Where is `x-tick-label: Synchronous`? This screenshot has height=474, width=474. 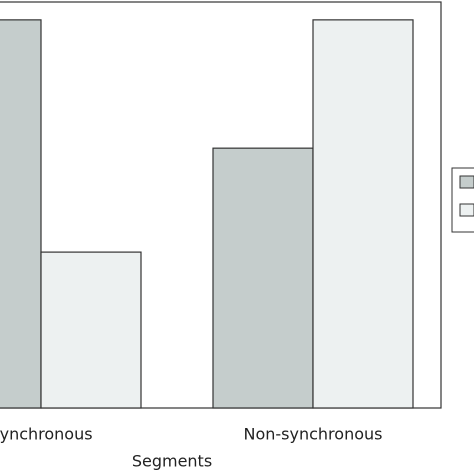
x-tick-label: Synchronous is located at coordinates (46, 434).